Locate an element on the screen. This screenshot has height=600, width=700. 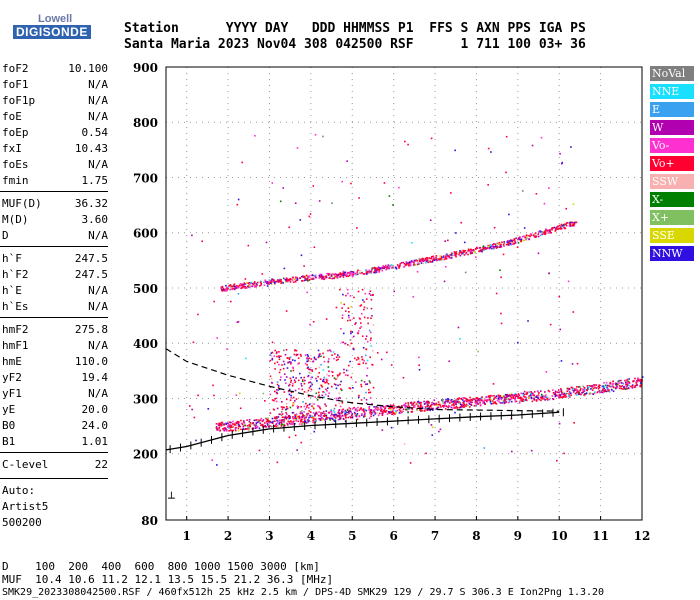
param-value: N/A is located at coordinates (98, 345).